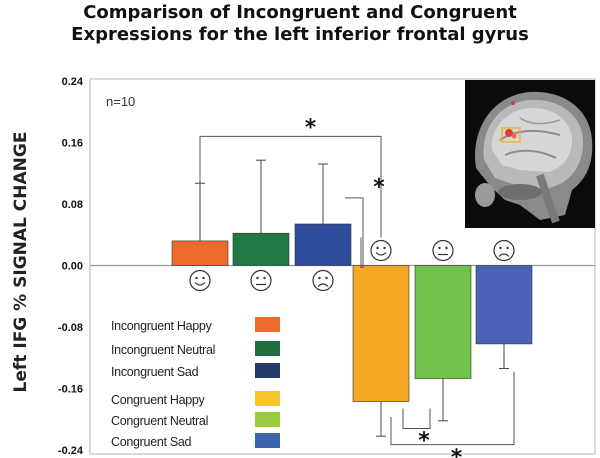 This screenshot has width=600, height=458. What do you see at coordinates (159, 421) in the screenshot?
I see `legend-label-4: Congruent Neutral` at bounding box center [159, 421].